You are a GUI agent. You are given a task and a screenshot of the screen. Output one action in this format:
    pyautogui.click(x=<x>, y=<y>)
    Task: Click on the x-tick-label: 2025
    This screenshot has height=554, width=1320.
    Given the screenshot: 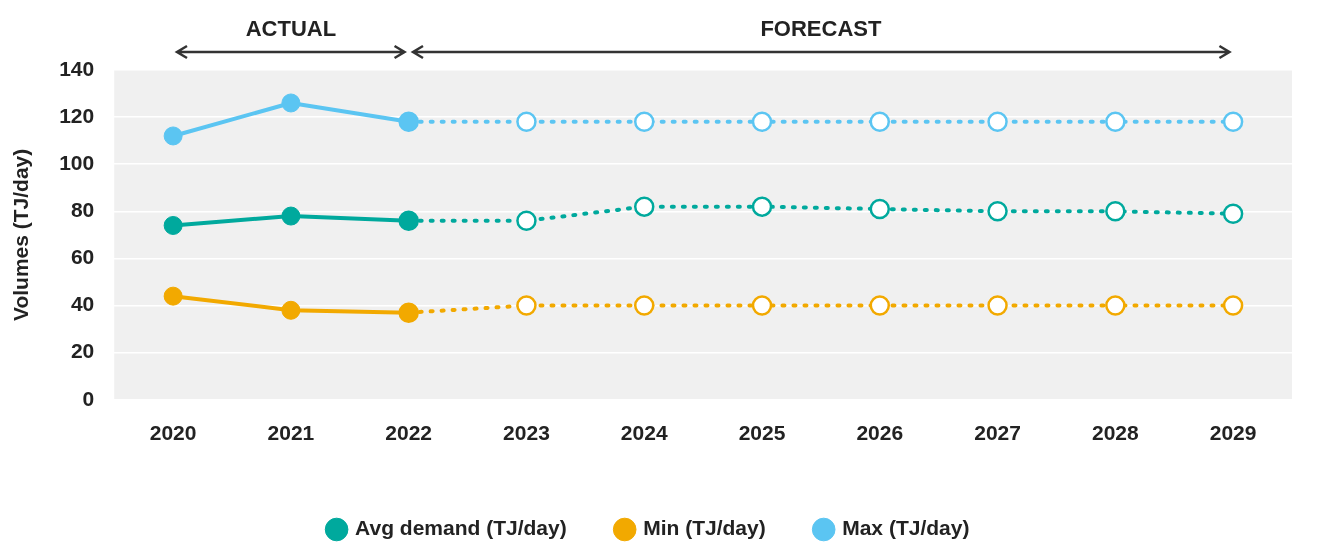 What is the action you would take?
    pyautogui.click(x=762, y=433)
    